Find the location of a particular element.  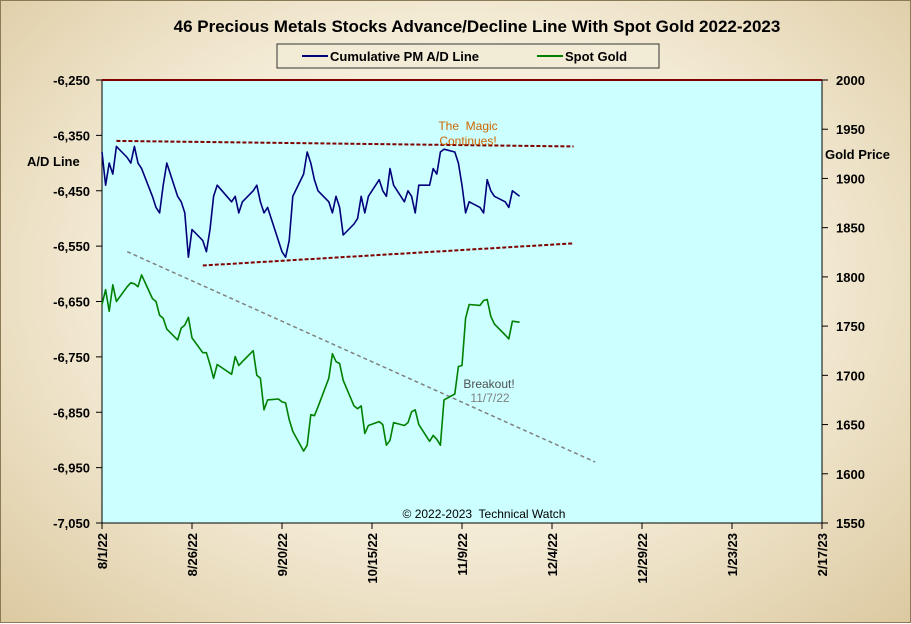

x-tick-label: 12/4/22 is located at coordinates (552, 554).